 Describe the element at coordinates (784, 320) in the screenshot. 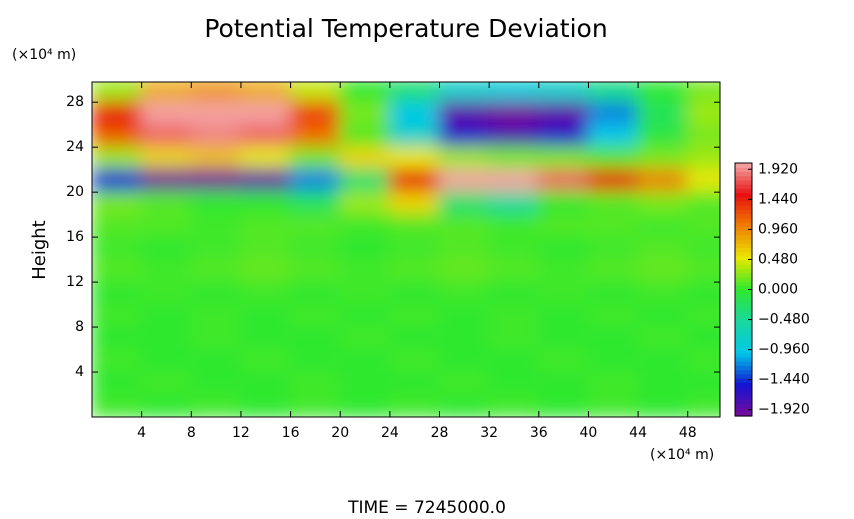

I see `colorbar-tick-label: −0.480` at that location.